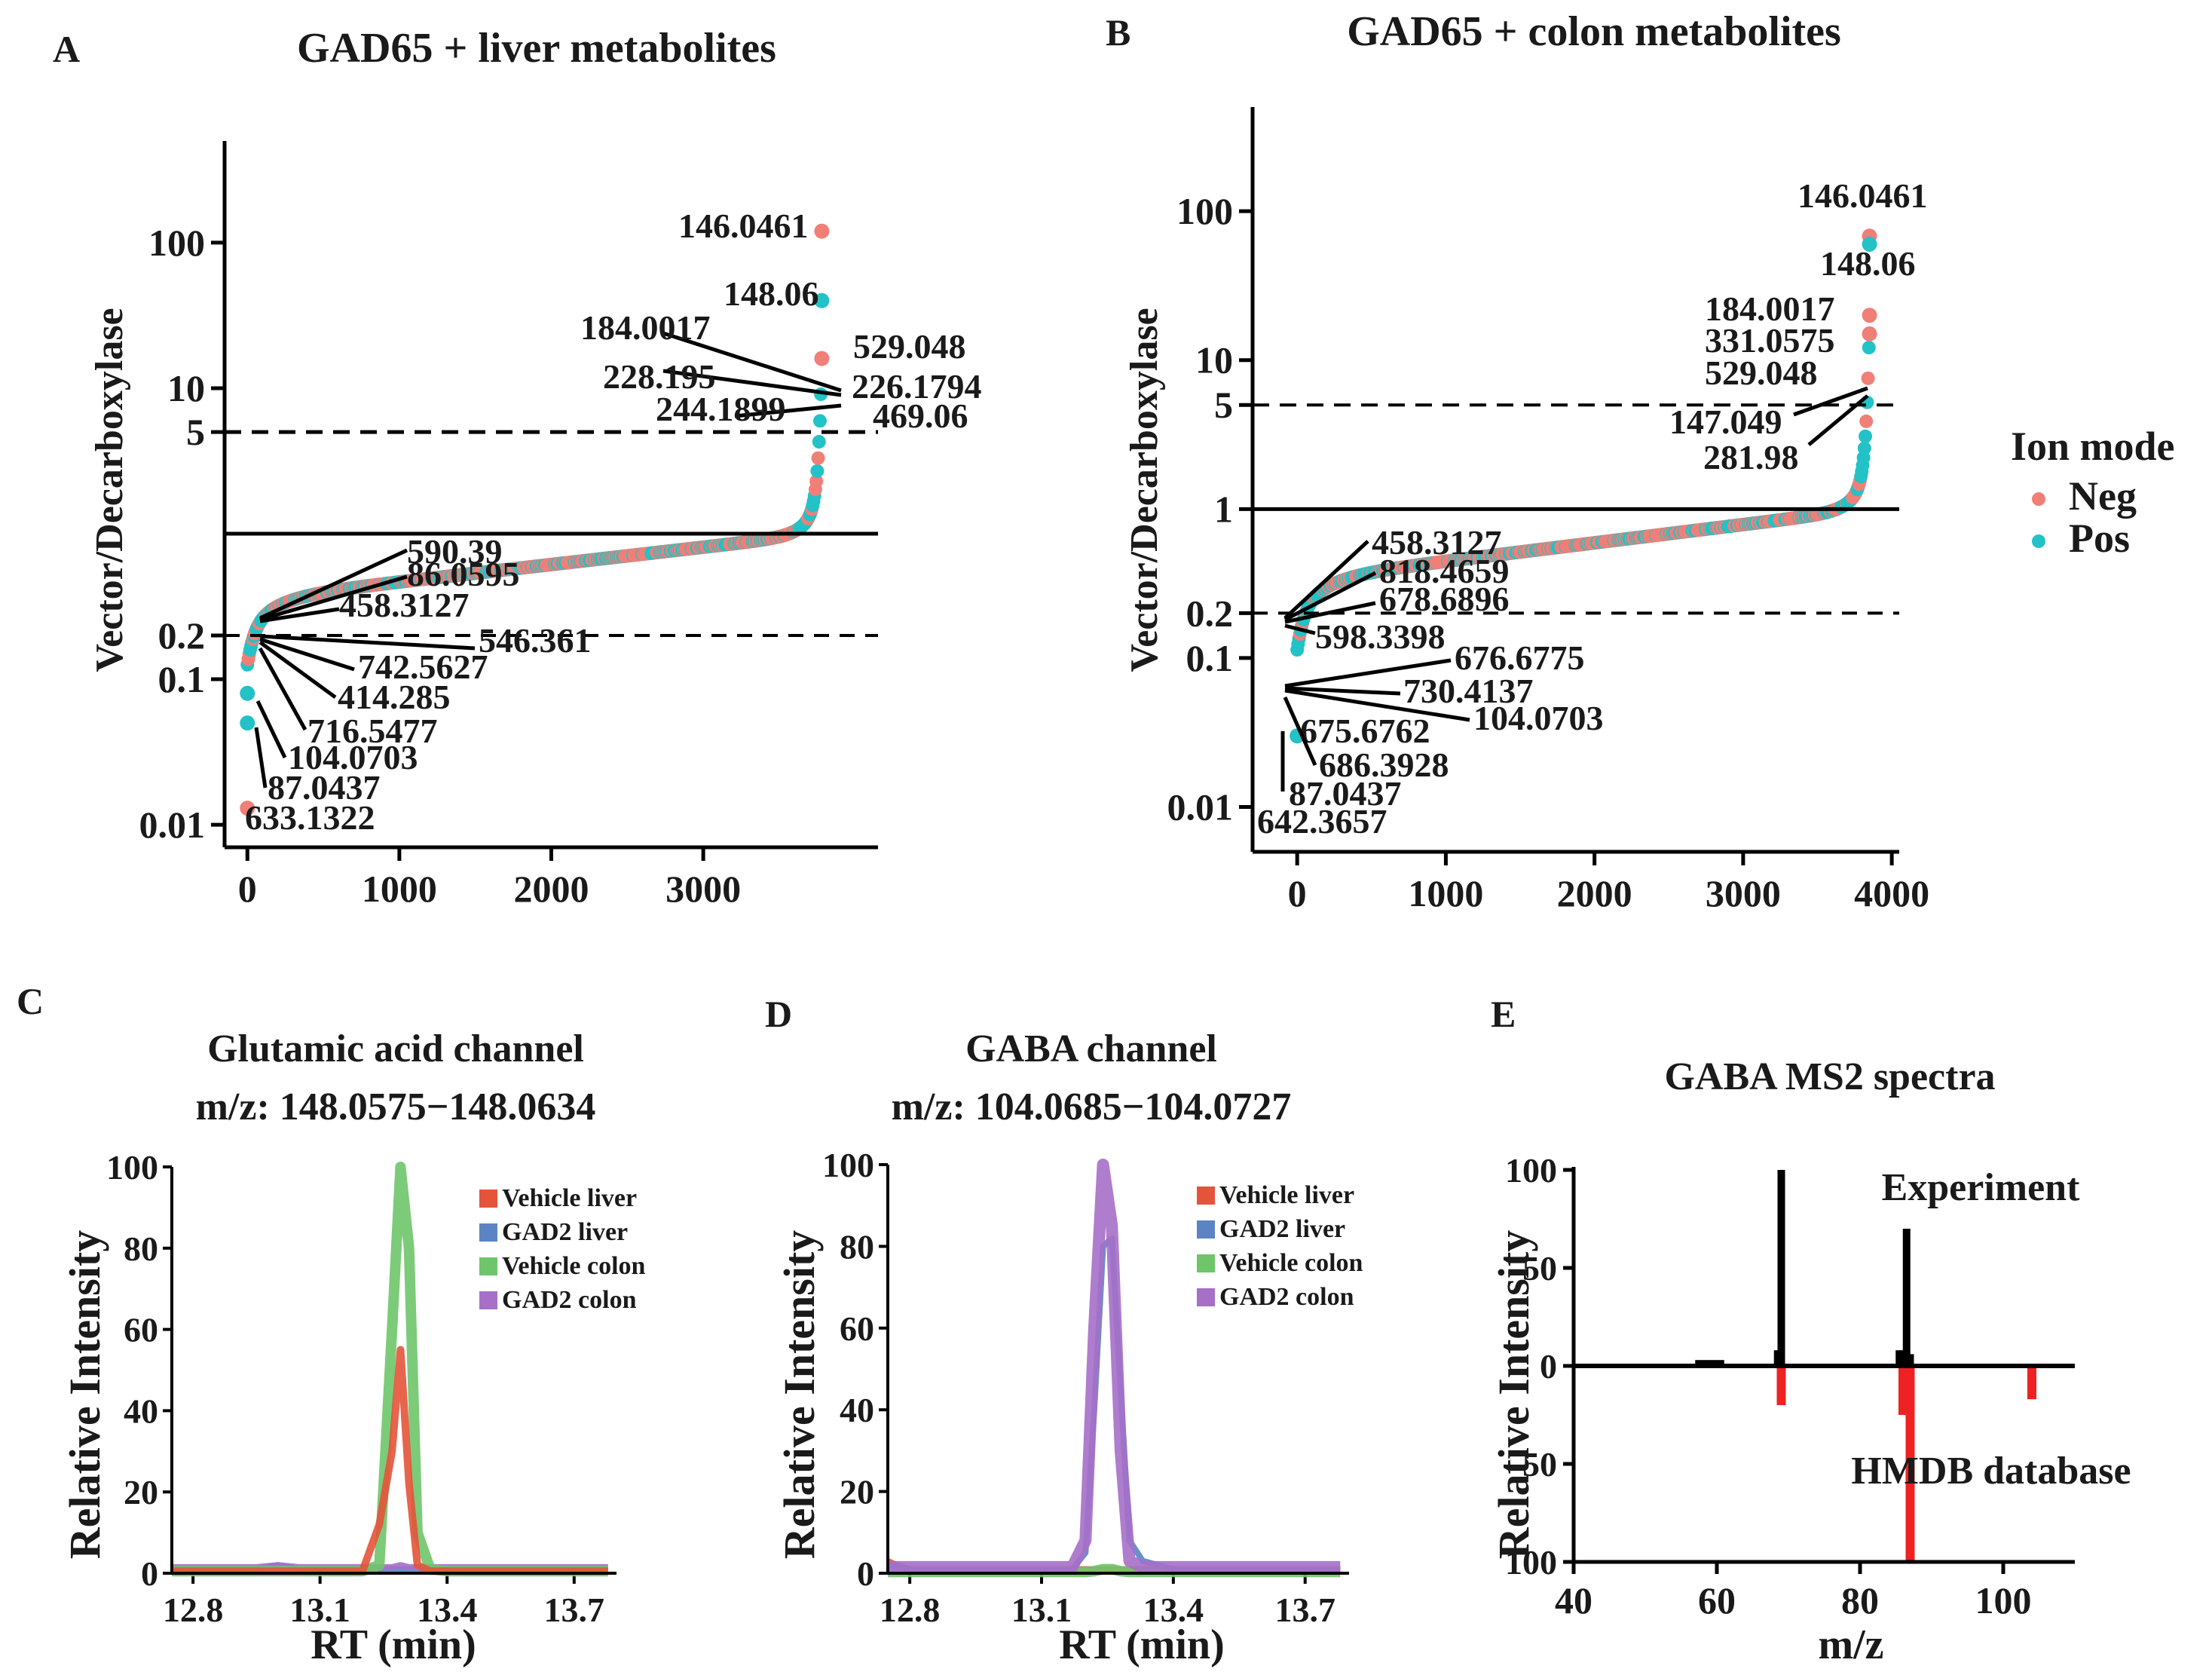 The width and height of the screenshot is (2212, 1678). I want to click on panel-a-y-tick-label: 5, so click(196, 432).